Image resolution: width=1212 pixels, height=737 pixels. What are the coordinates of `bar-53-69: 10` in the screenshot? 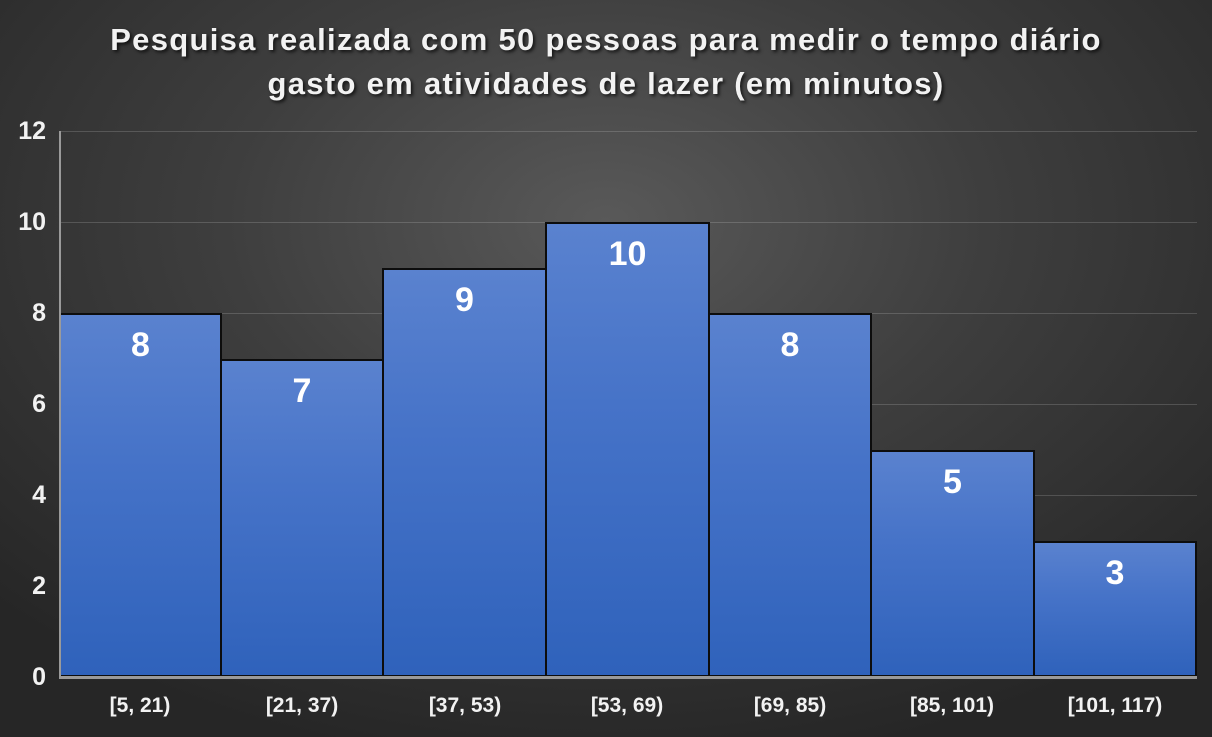 It's located at (627, 449).